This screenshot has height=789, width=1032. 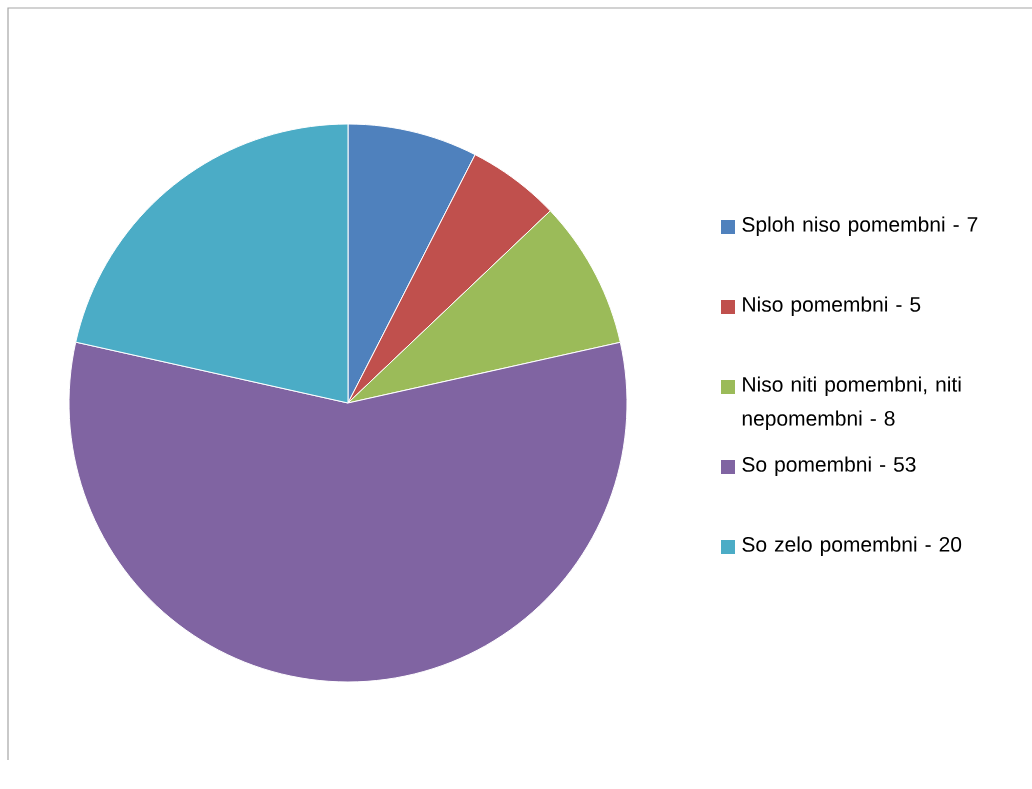 I want to click on legend-label: Niso pomembni - 5, so click(x=832, y=306).